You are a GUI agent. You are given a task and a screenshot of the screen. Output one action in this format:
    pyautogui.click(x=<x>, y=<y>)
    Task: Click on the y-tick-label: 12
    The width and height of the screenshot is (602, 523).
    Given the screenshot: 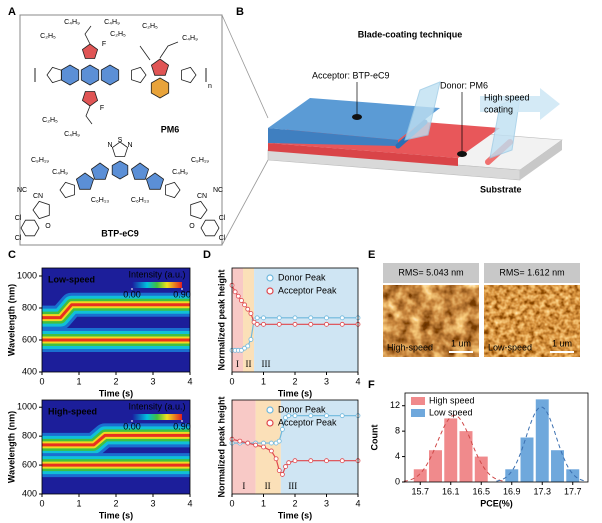 What is the action you would take?
    pyautogui.click(x=395, y=405)
    